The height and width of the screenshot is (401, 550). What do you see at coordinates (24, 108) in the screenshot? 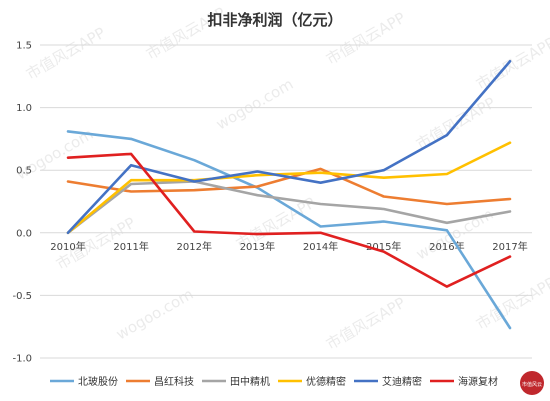
I see `y-tick-label: 1.0` at bounding box center [24, 108].